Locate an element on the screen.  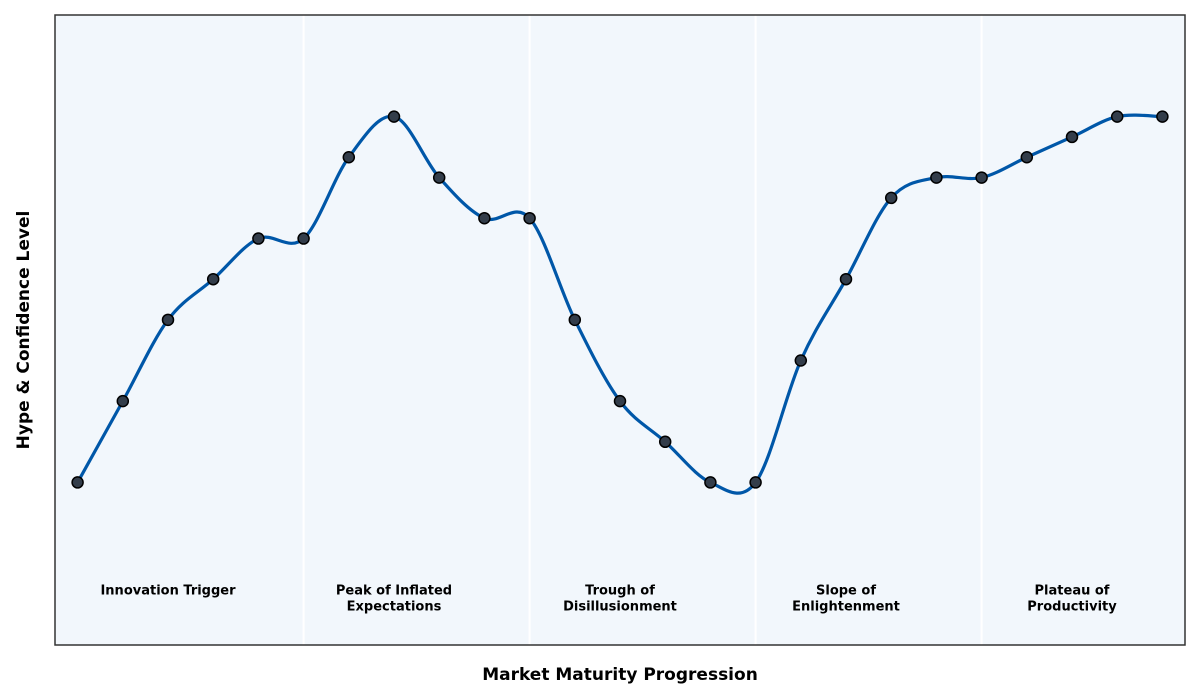
phase-label: Innovation Trigger is located at coordinates (168, 591).